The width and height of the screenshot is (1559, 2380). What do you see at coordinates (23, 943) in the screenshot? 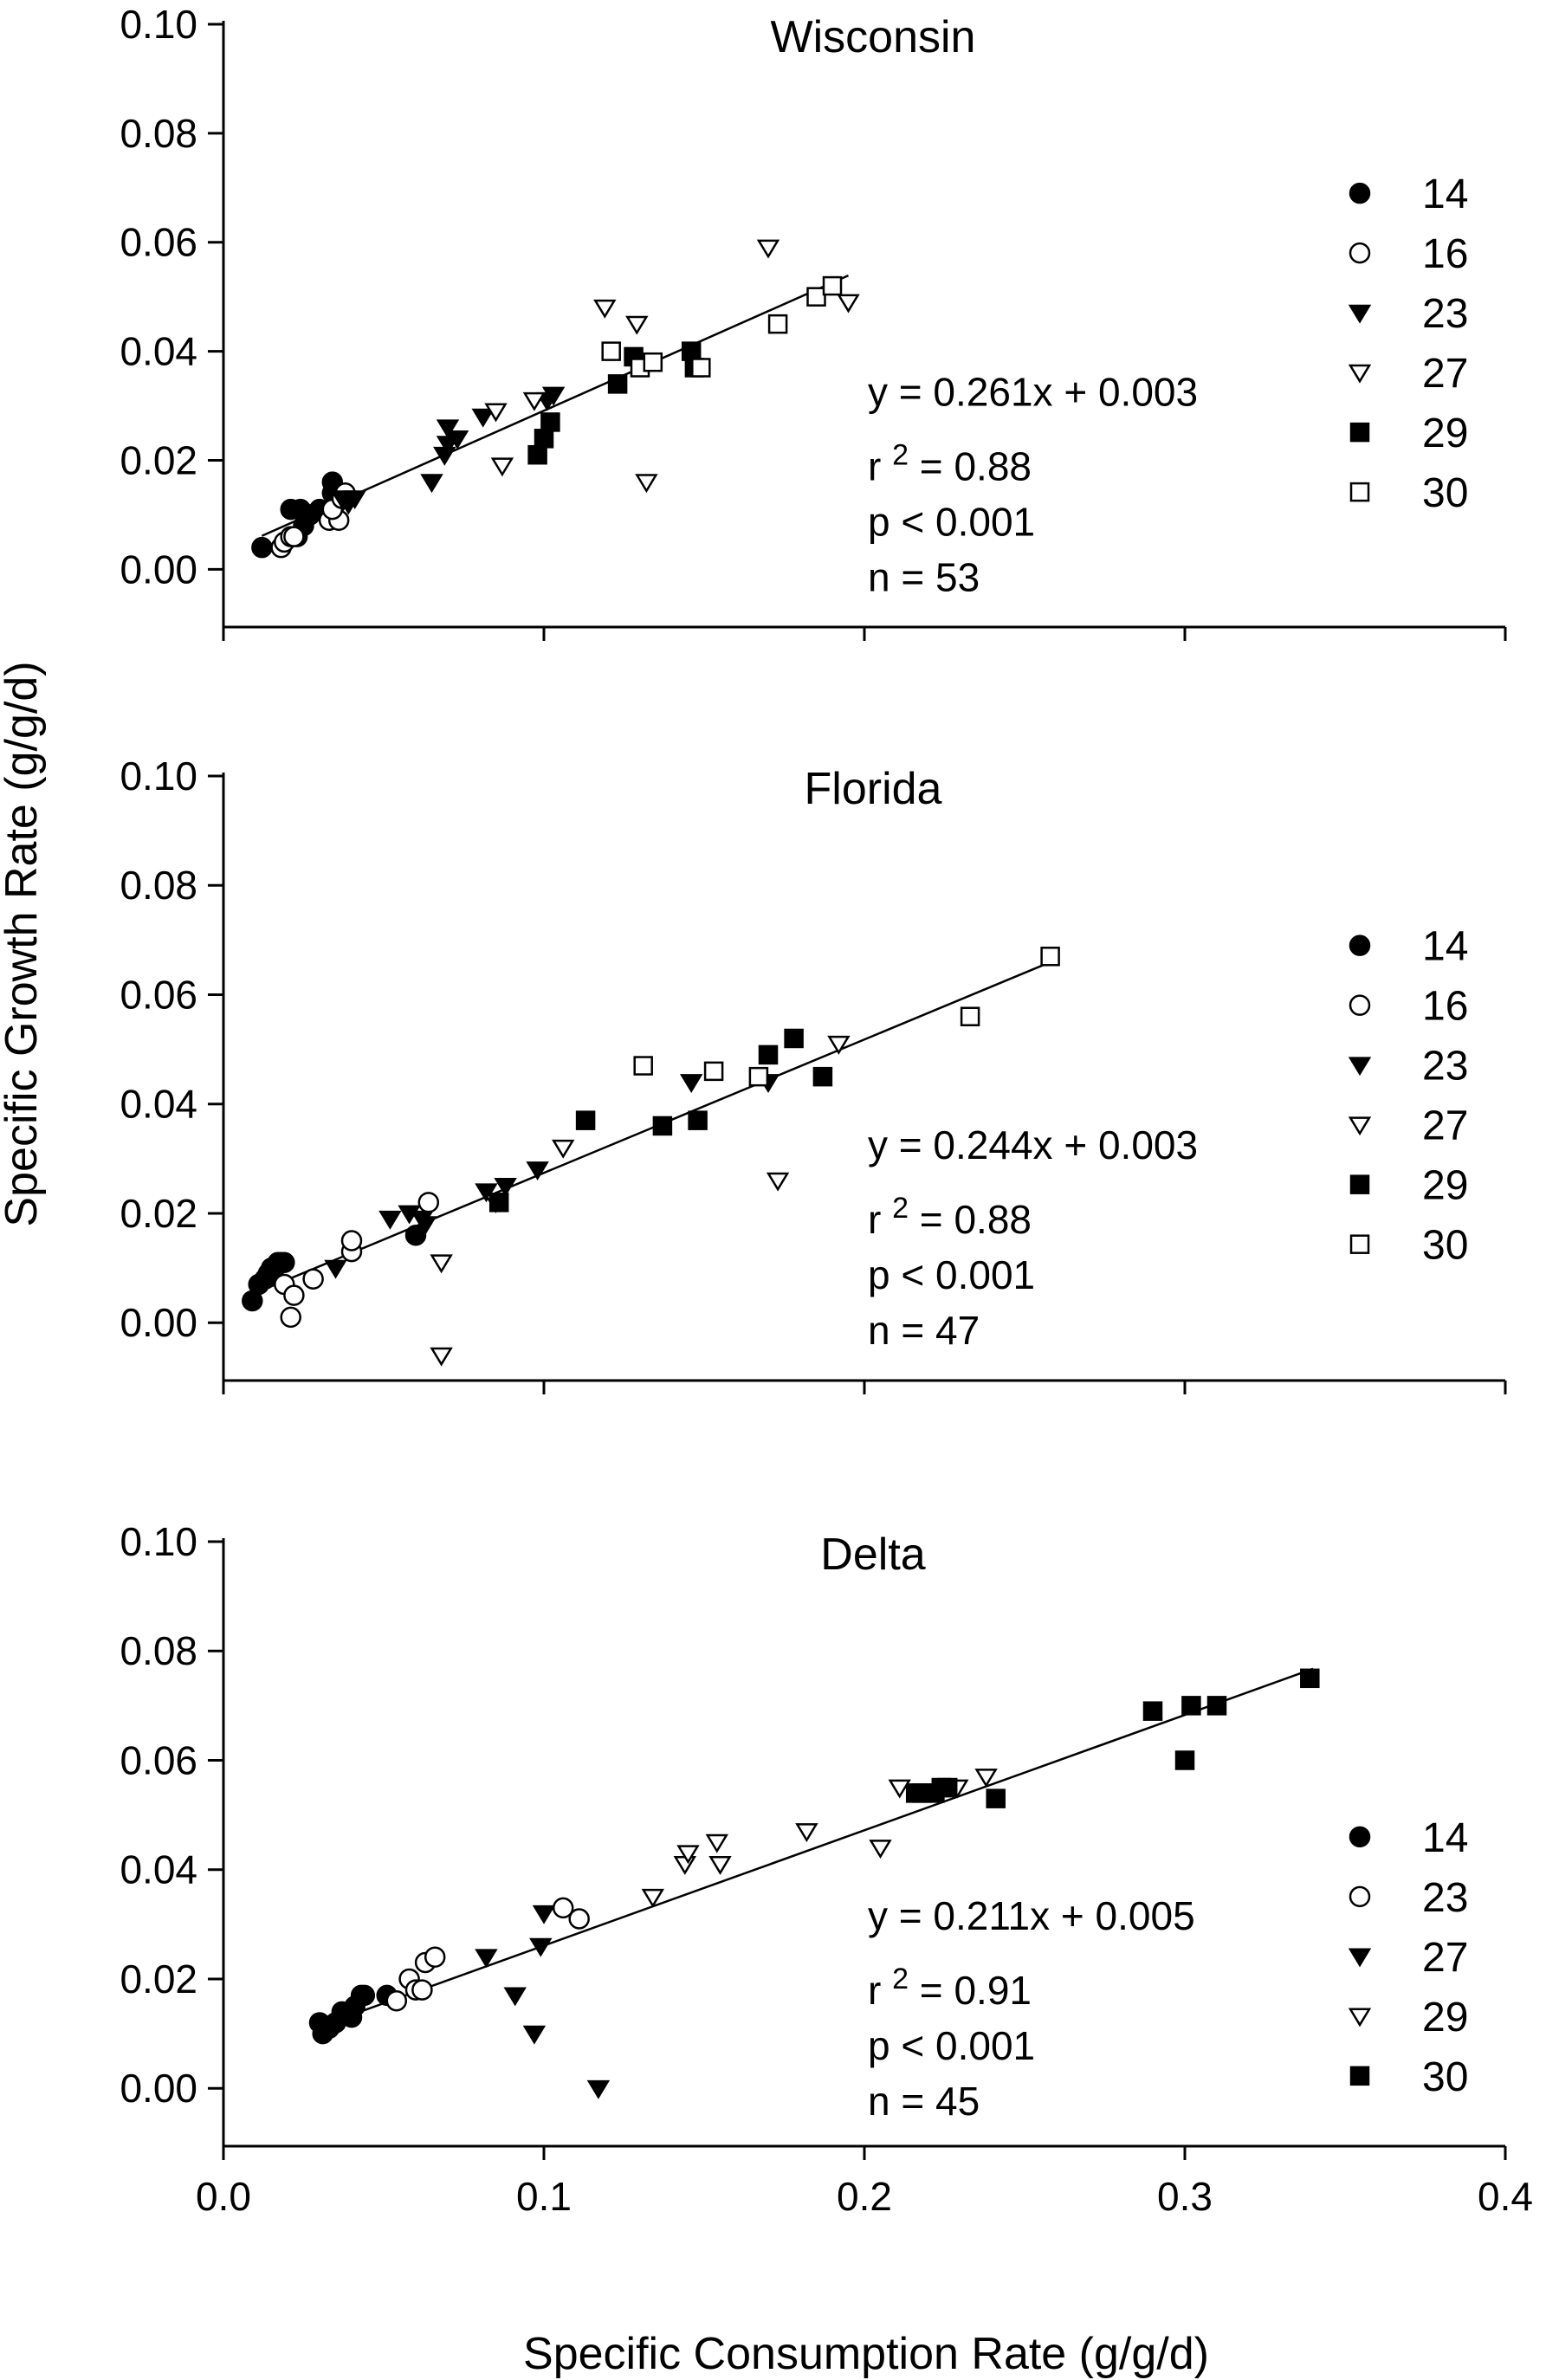
I see `y-axis-title: Specific Growth Rate (g/g/d)` at bounding box center [23, 943].